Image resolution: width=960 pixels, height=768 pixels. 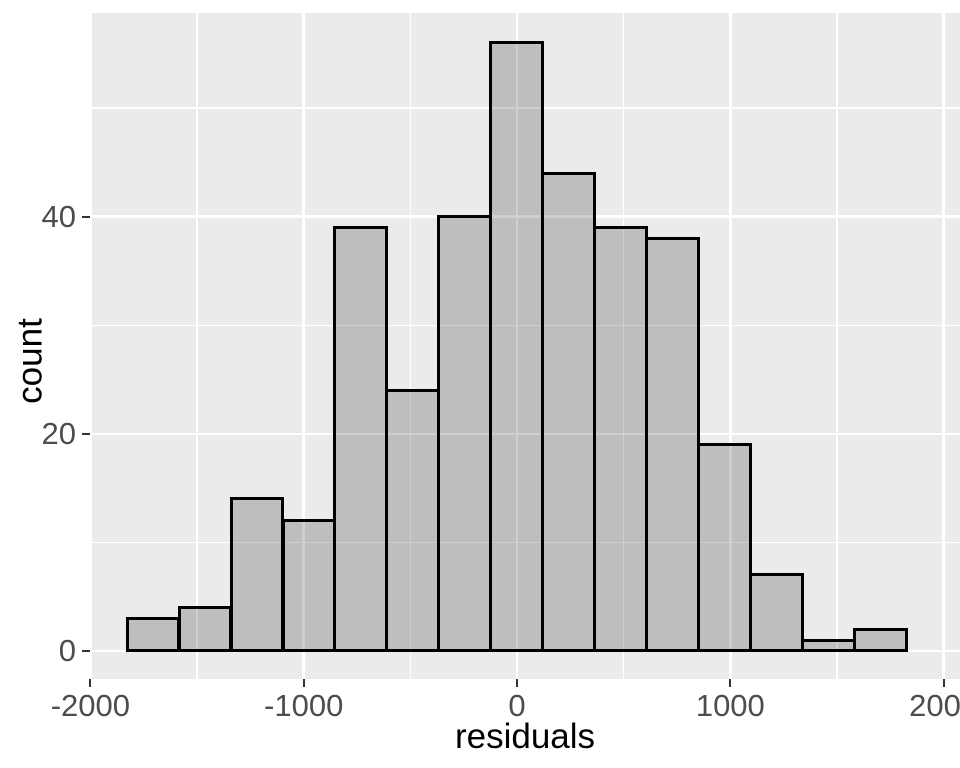 What do you see at coordinates (90, 705) in the screenshot?
I see `x-tick-label: -2000` at bounding box center [90, 705].